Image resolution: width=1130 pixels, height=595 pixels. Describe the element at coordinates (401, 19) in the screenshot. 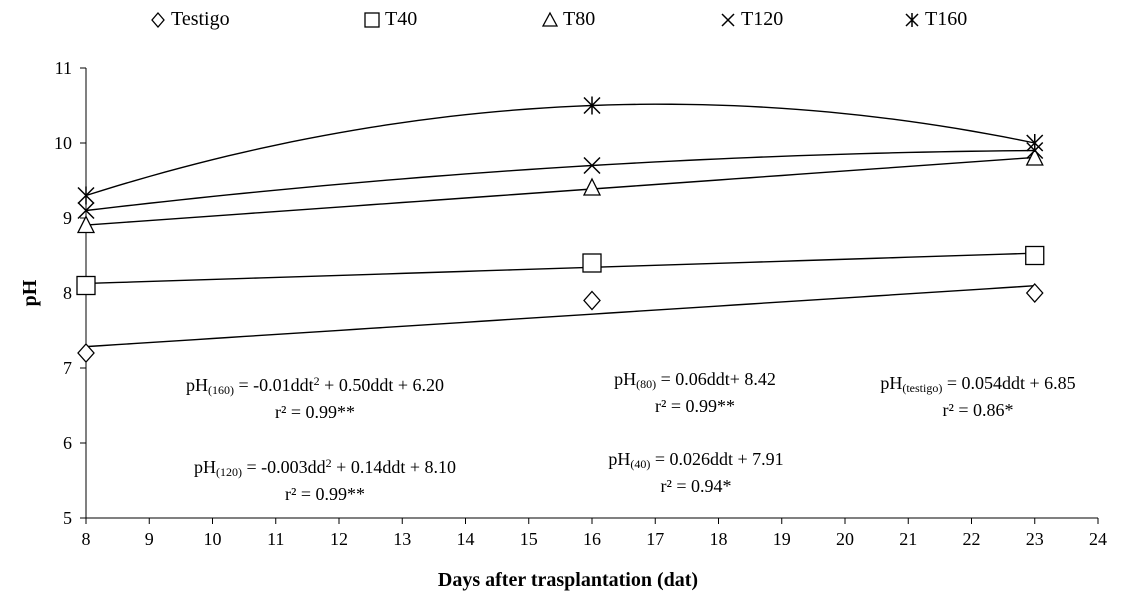

I see `legend-label: T40` at that location.